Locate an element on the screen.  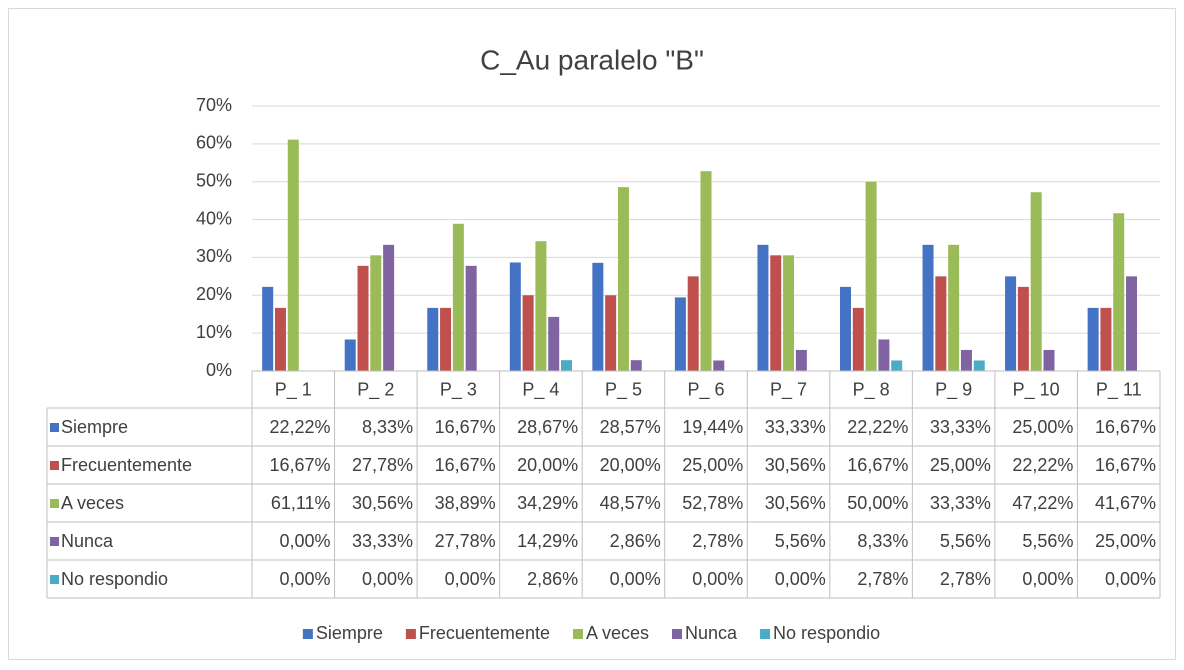
table-cell: 48,57% is located at coordinates (630, 503).